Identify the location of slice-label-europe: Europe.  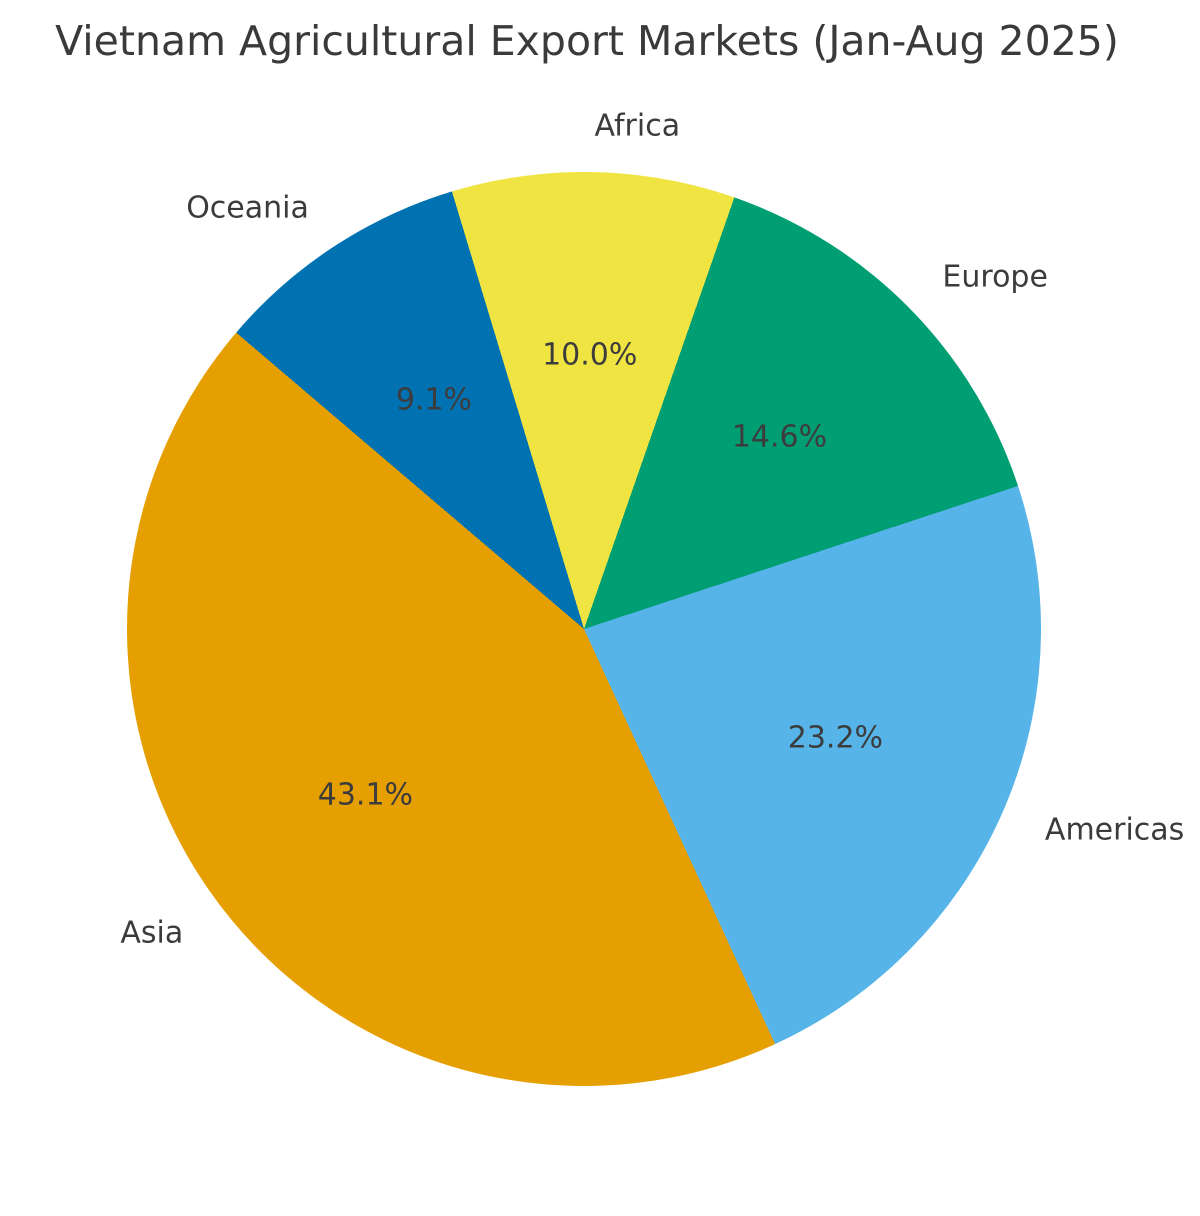
(995, 277).